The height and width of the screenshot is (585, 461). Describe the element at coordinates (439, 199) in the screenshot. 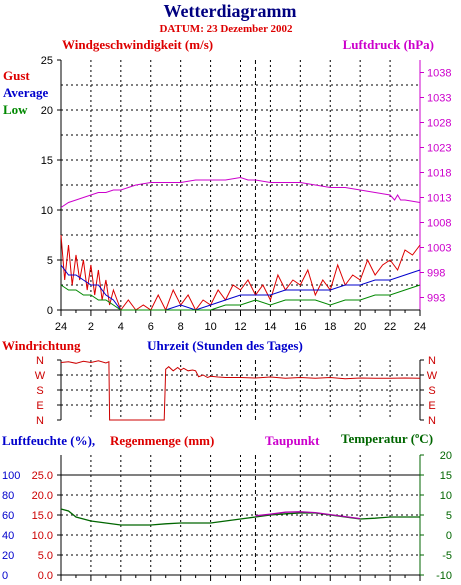

I see `y-right-tick-label: 1013` at that location.